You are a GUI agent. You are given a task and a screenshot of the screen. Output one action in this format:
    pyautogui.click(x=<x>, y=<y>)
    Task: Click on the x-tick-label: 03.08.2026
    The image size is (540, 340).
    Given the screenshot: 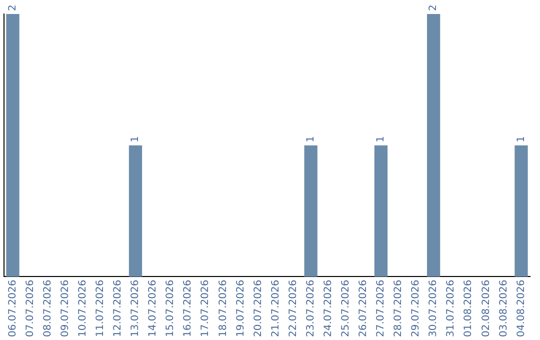 What is the action you would take?
    pyautogui.click(x=504, y=309)
    